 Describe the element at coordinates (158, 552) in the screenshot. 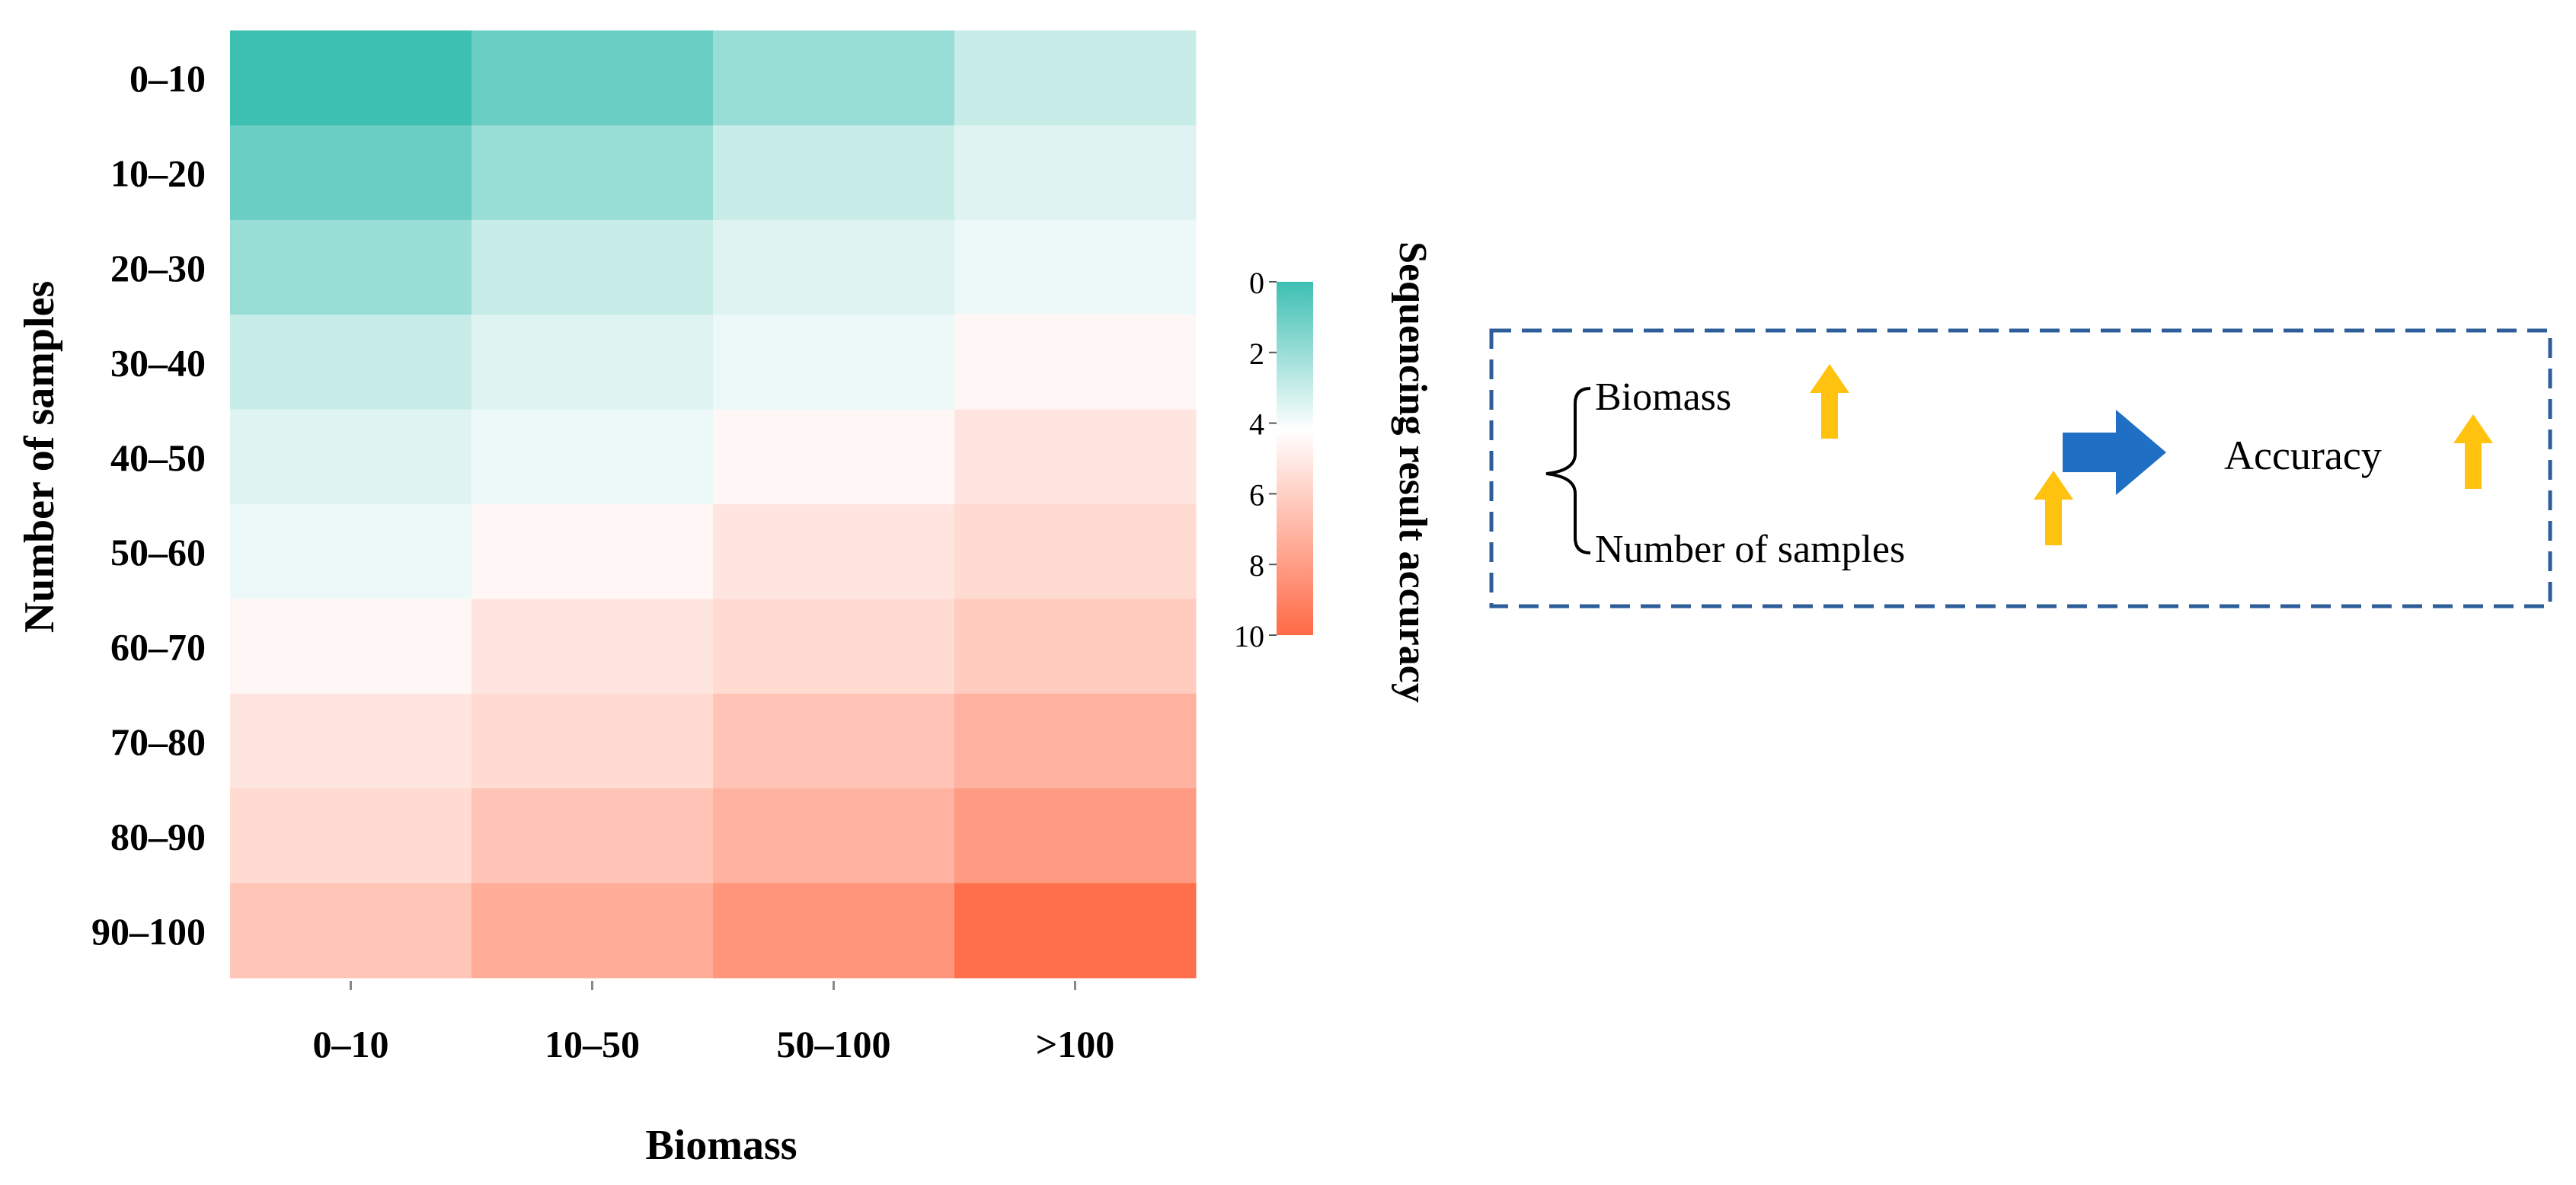

I see `y-tick-label: 50–60` at that location.